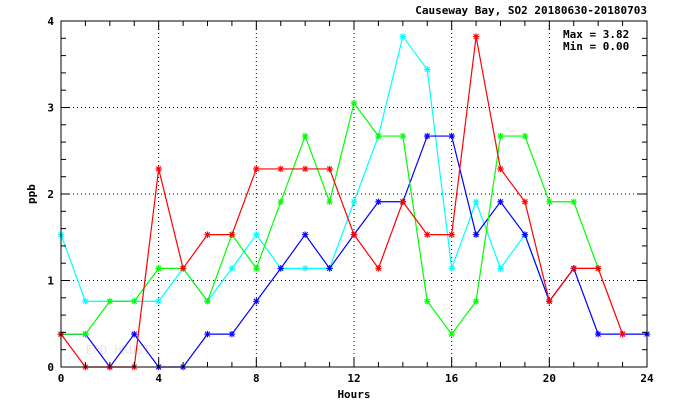 The width and height of the screenshot is (674, 409). Describe the element at coordinates (256, 378) in the screenshot. I see `x-tick-label: 8` at that location.